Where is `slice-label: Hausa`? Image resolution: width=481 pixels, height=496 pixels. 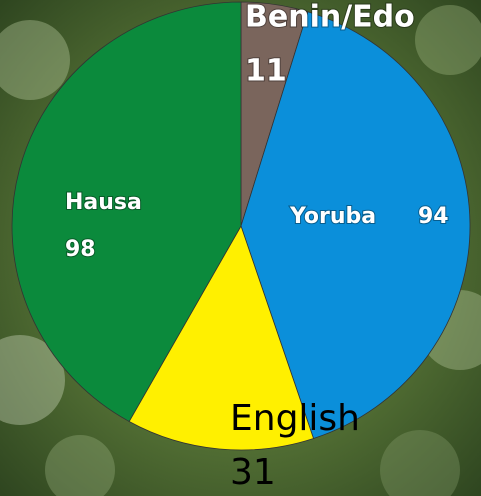 slice-label: Hausa is located at coordinates (103, 202).